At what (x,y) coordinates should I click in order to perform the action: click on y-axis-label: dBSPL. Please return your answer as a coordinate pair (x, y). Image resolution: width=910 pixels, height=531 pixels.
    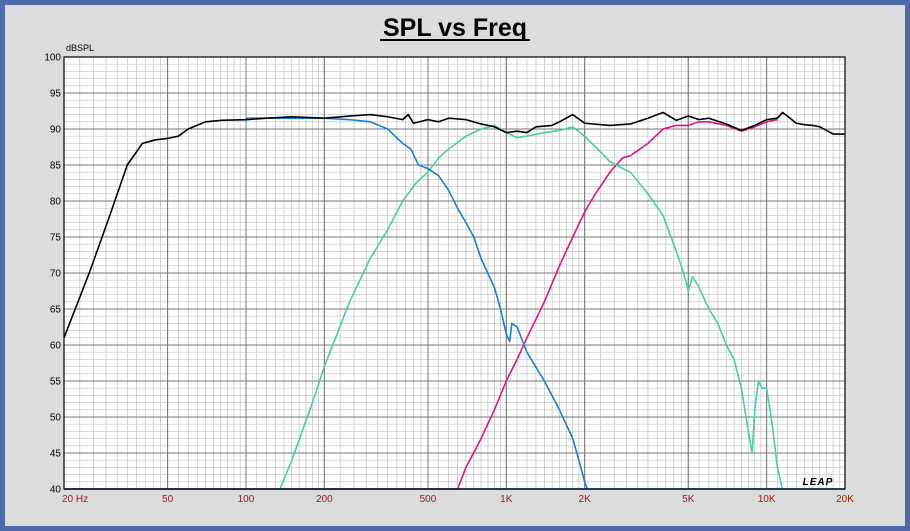
    Looking at the image, I should click on (80, 48).